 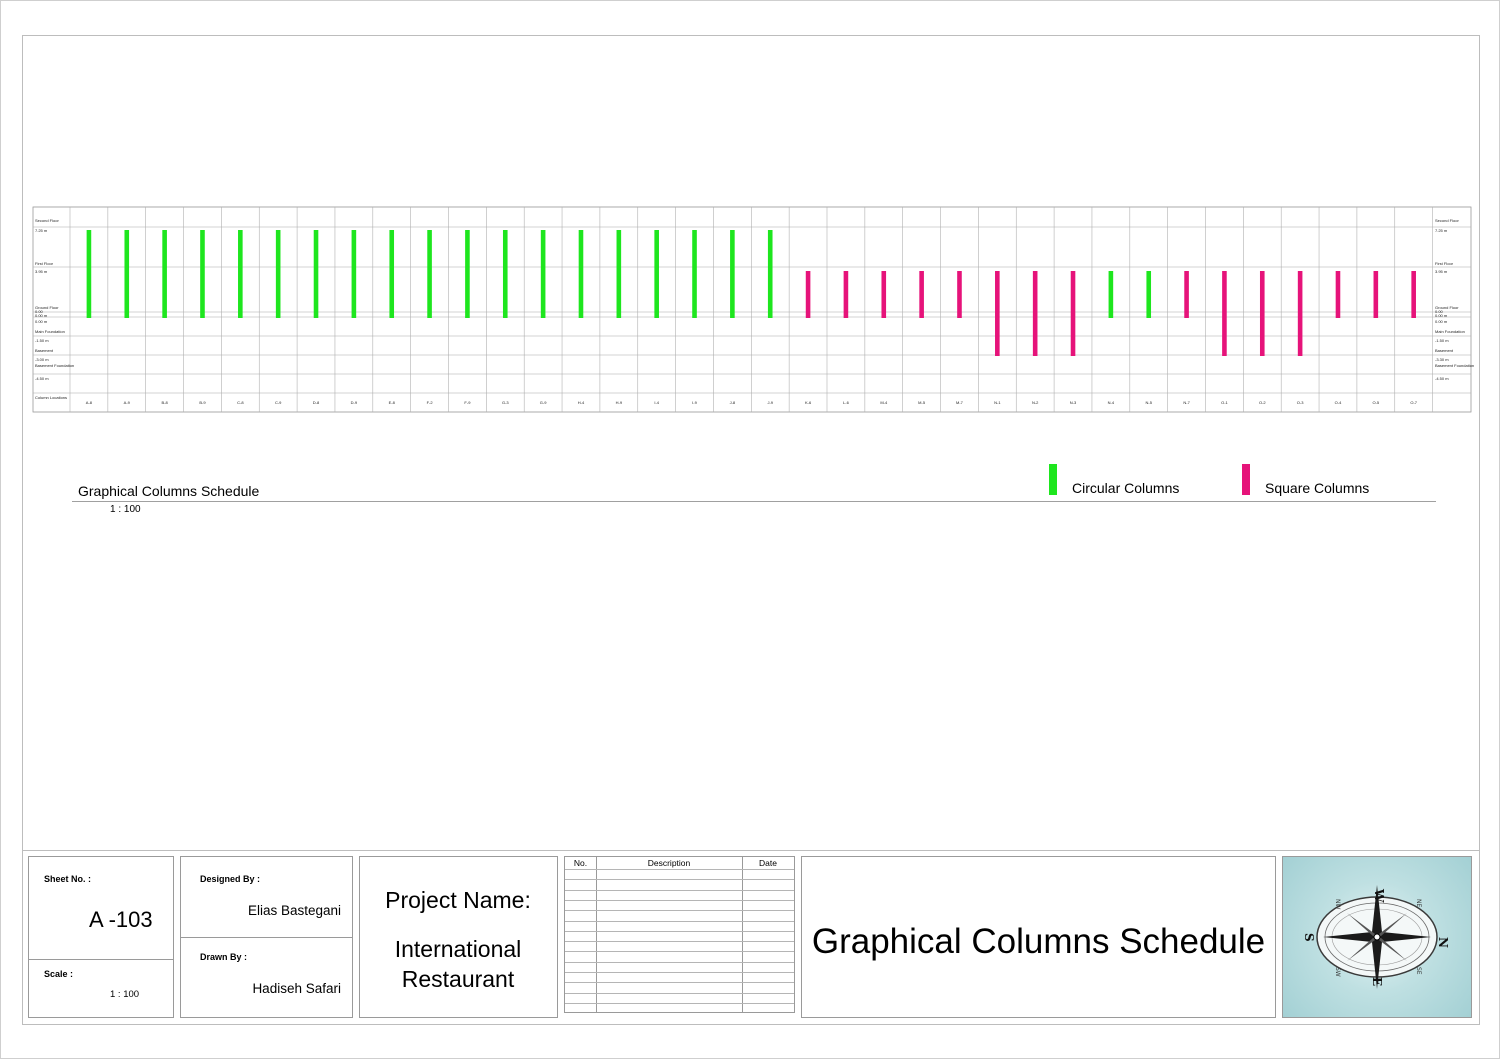 What do you see at coordinates (770, 402) in the screenshot?
I see `column-location-label: J-9` at bounding box center [770, 402].